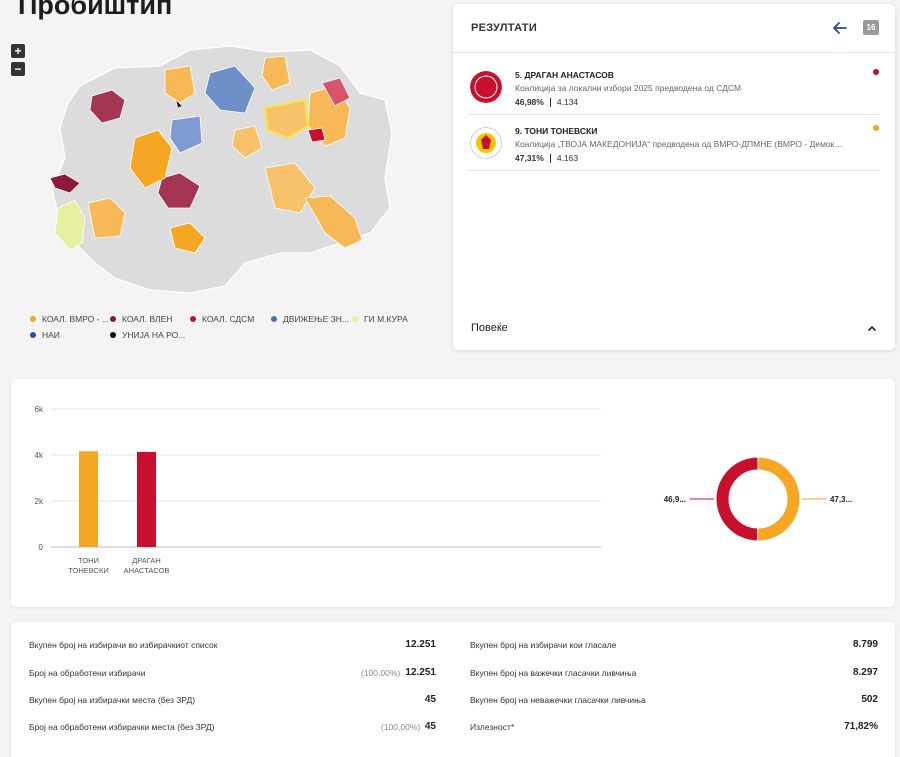 This screenshot has height=757, width=900. I want to click on candidate-stats: 46,98% 4.134, so click(546, 102).